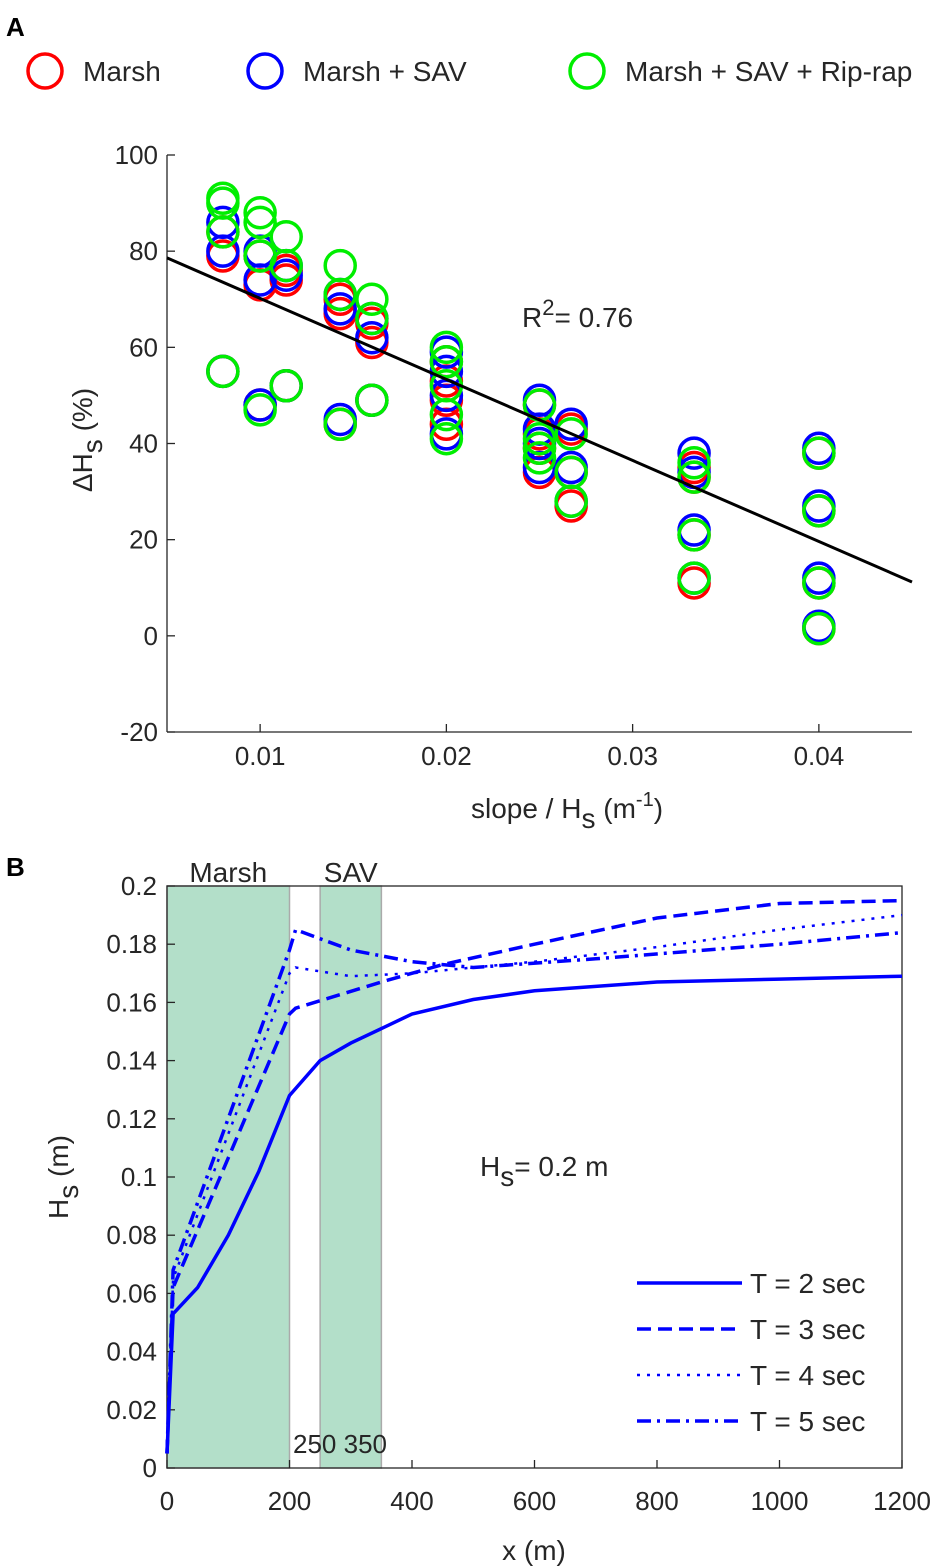 The image size is (945, 1568). I want to click on y-tick-label: 0.06, so click(131, 1293).